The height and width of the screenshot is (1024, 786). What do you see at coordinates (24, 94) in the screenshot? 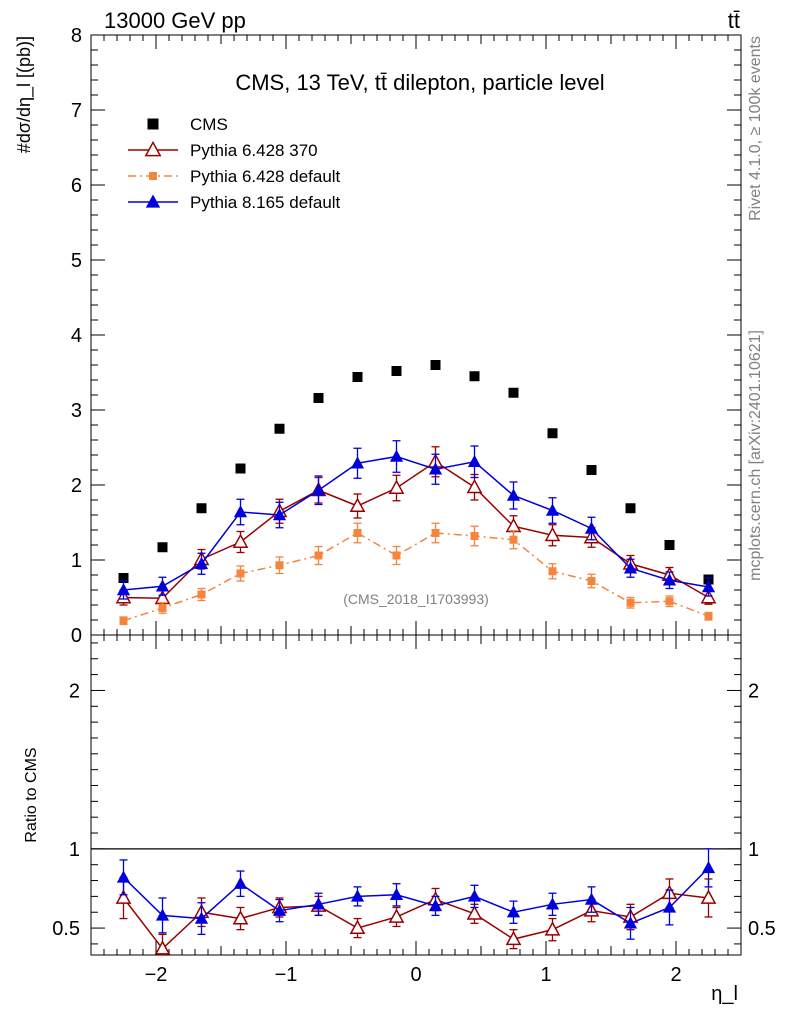
I see `main-y-axis-label: #dσ/dη_l [(pb)]` at bounding box center [24, 94].